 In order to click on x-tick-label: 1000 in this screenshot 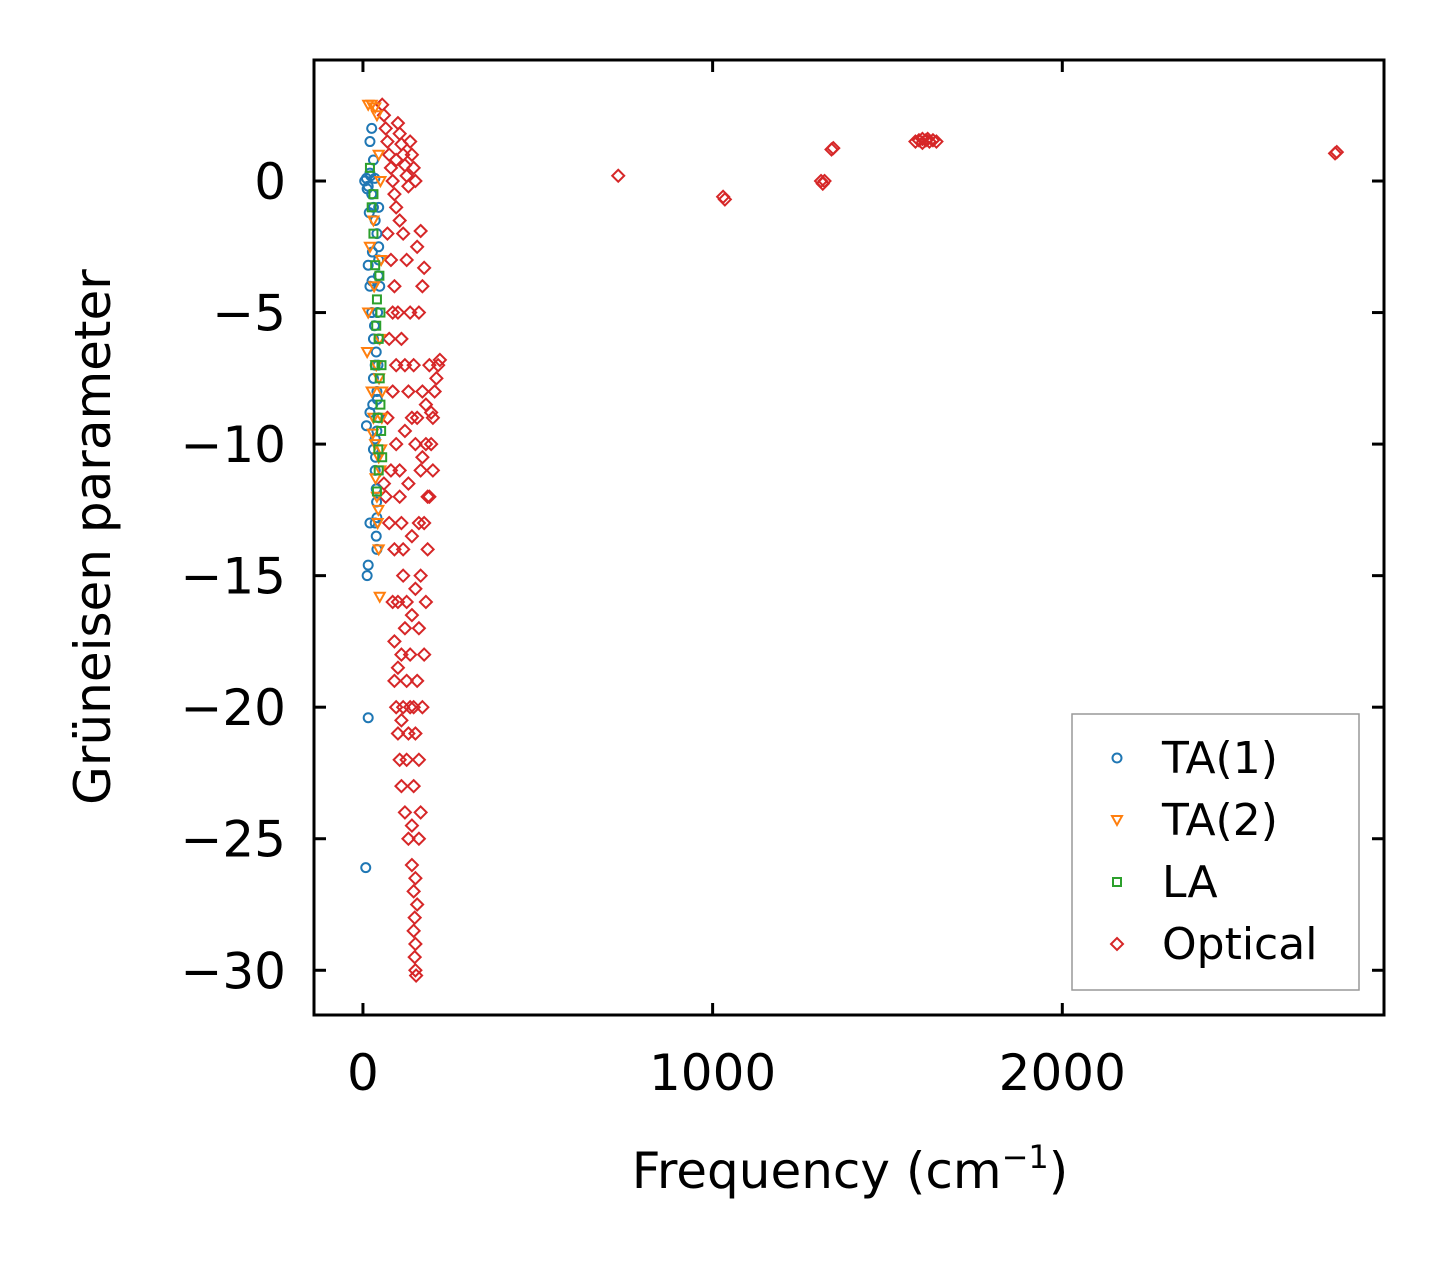, I will do `click(712, 1073)`.